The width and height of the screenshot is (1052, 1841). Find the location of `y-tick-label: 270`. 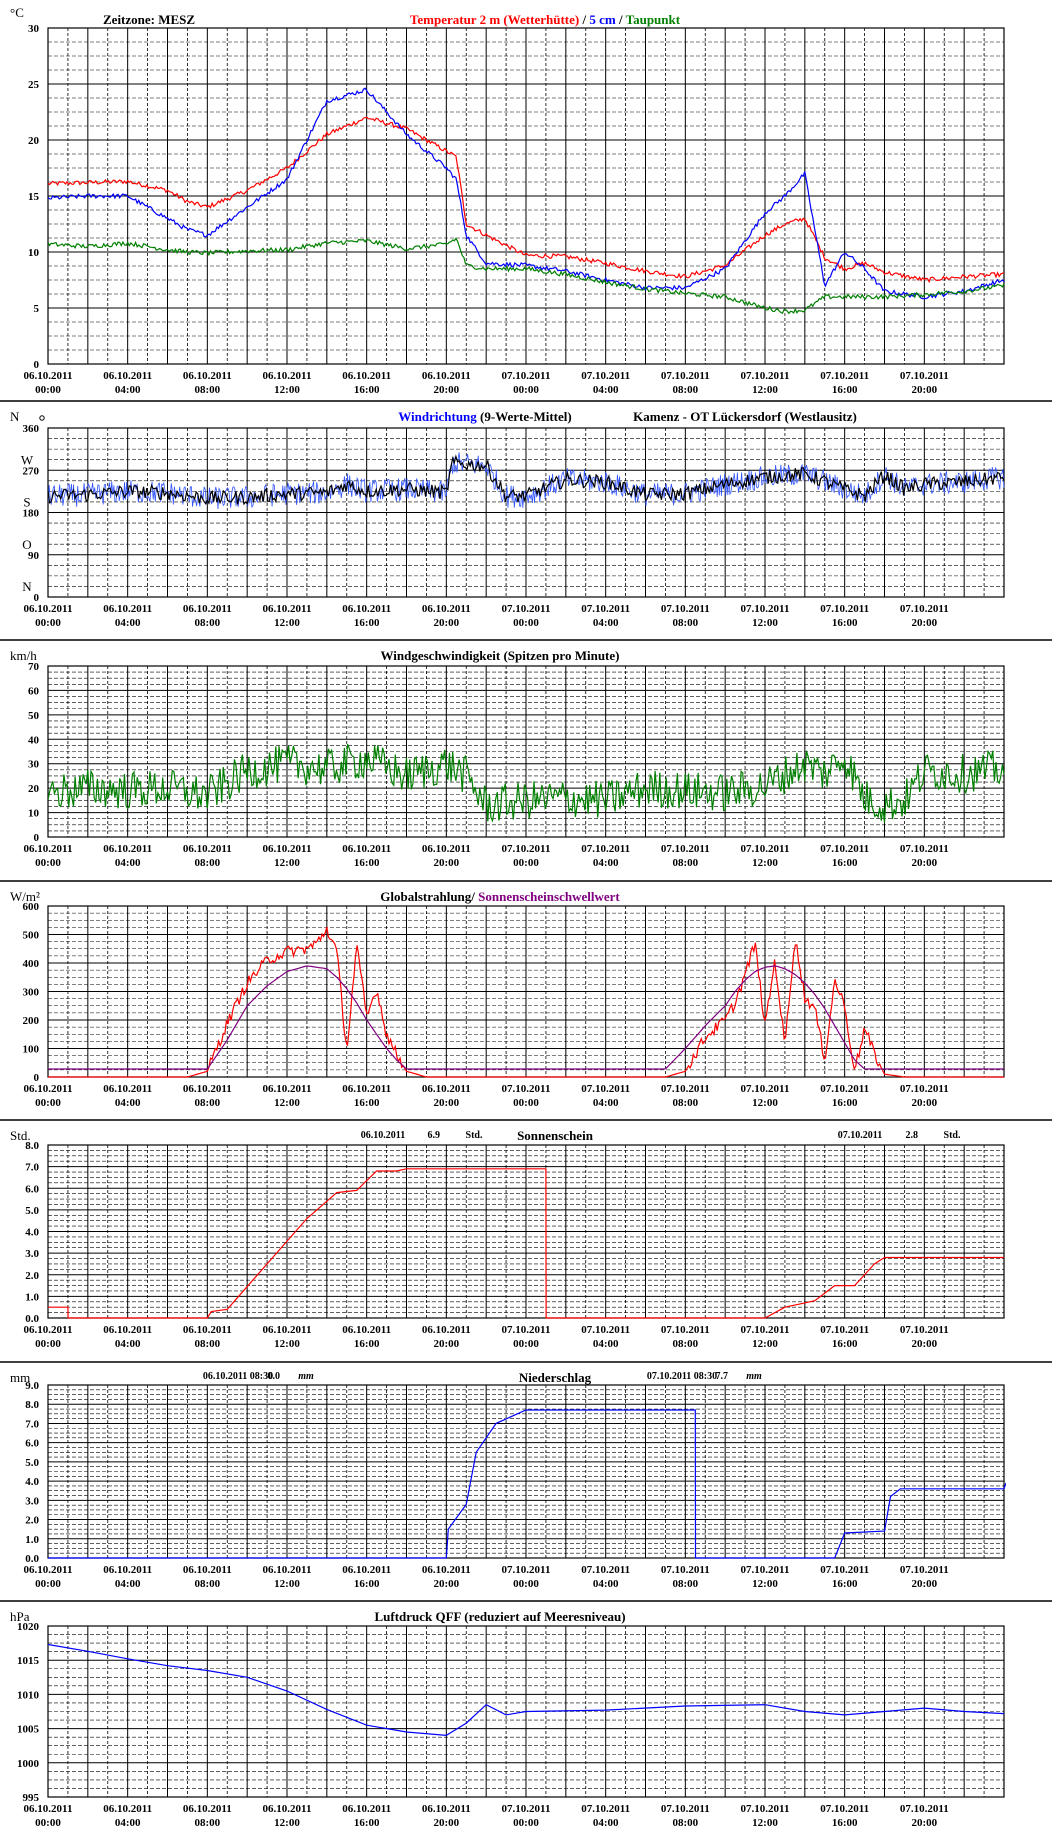

y-tick-label: 270 is located at coordinates (31, 471).